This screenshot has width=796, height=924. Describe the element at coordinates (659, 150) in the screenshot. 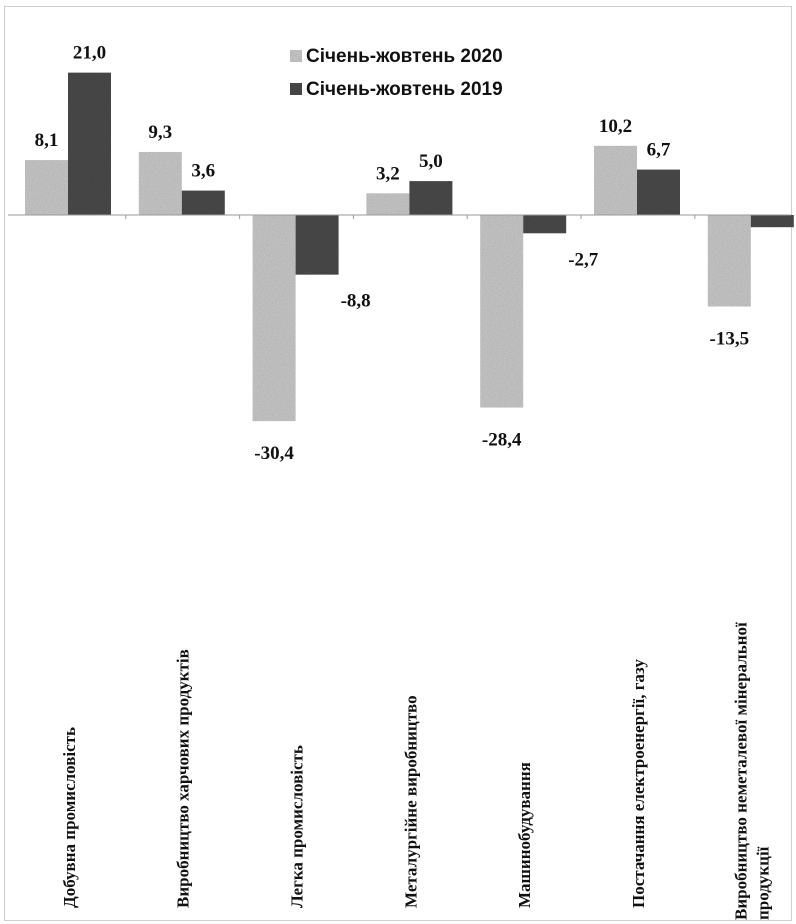

I see `data-label-2019-6: 6,7` at that location.